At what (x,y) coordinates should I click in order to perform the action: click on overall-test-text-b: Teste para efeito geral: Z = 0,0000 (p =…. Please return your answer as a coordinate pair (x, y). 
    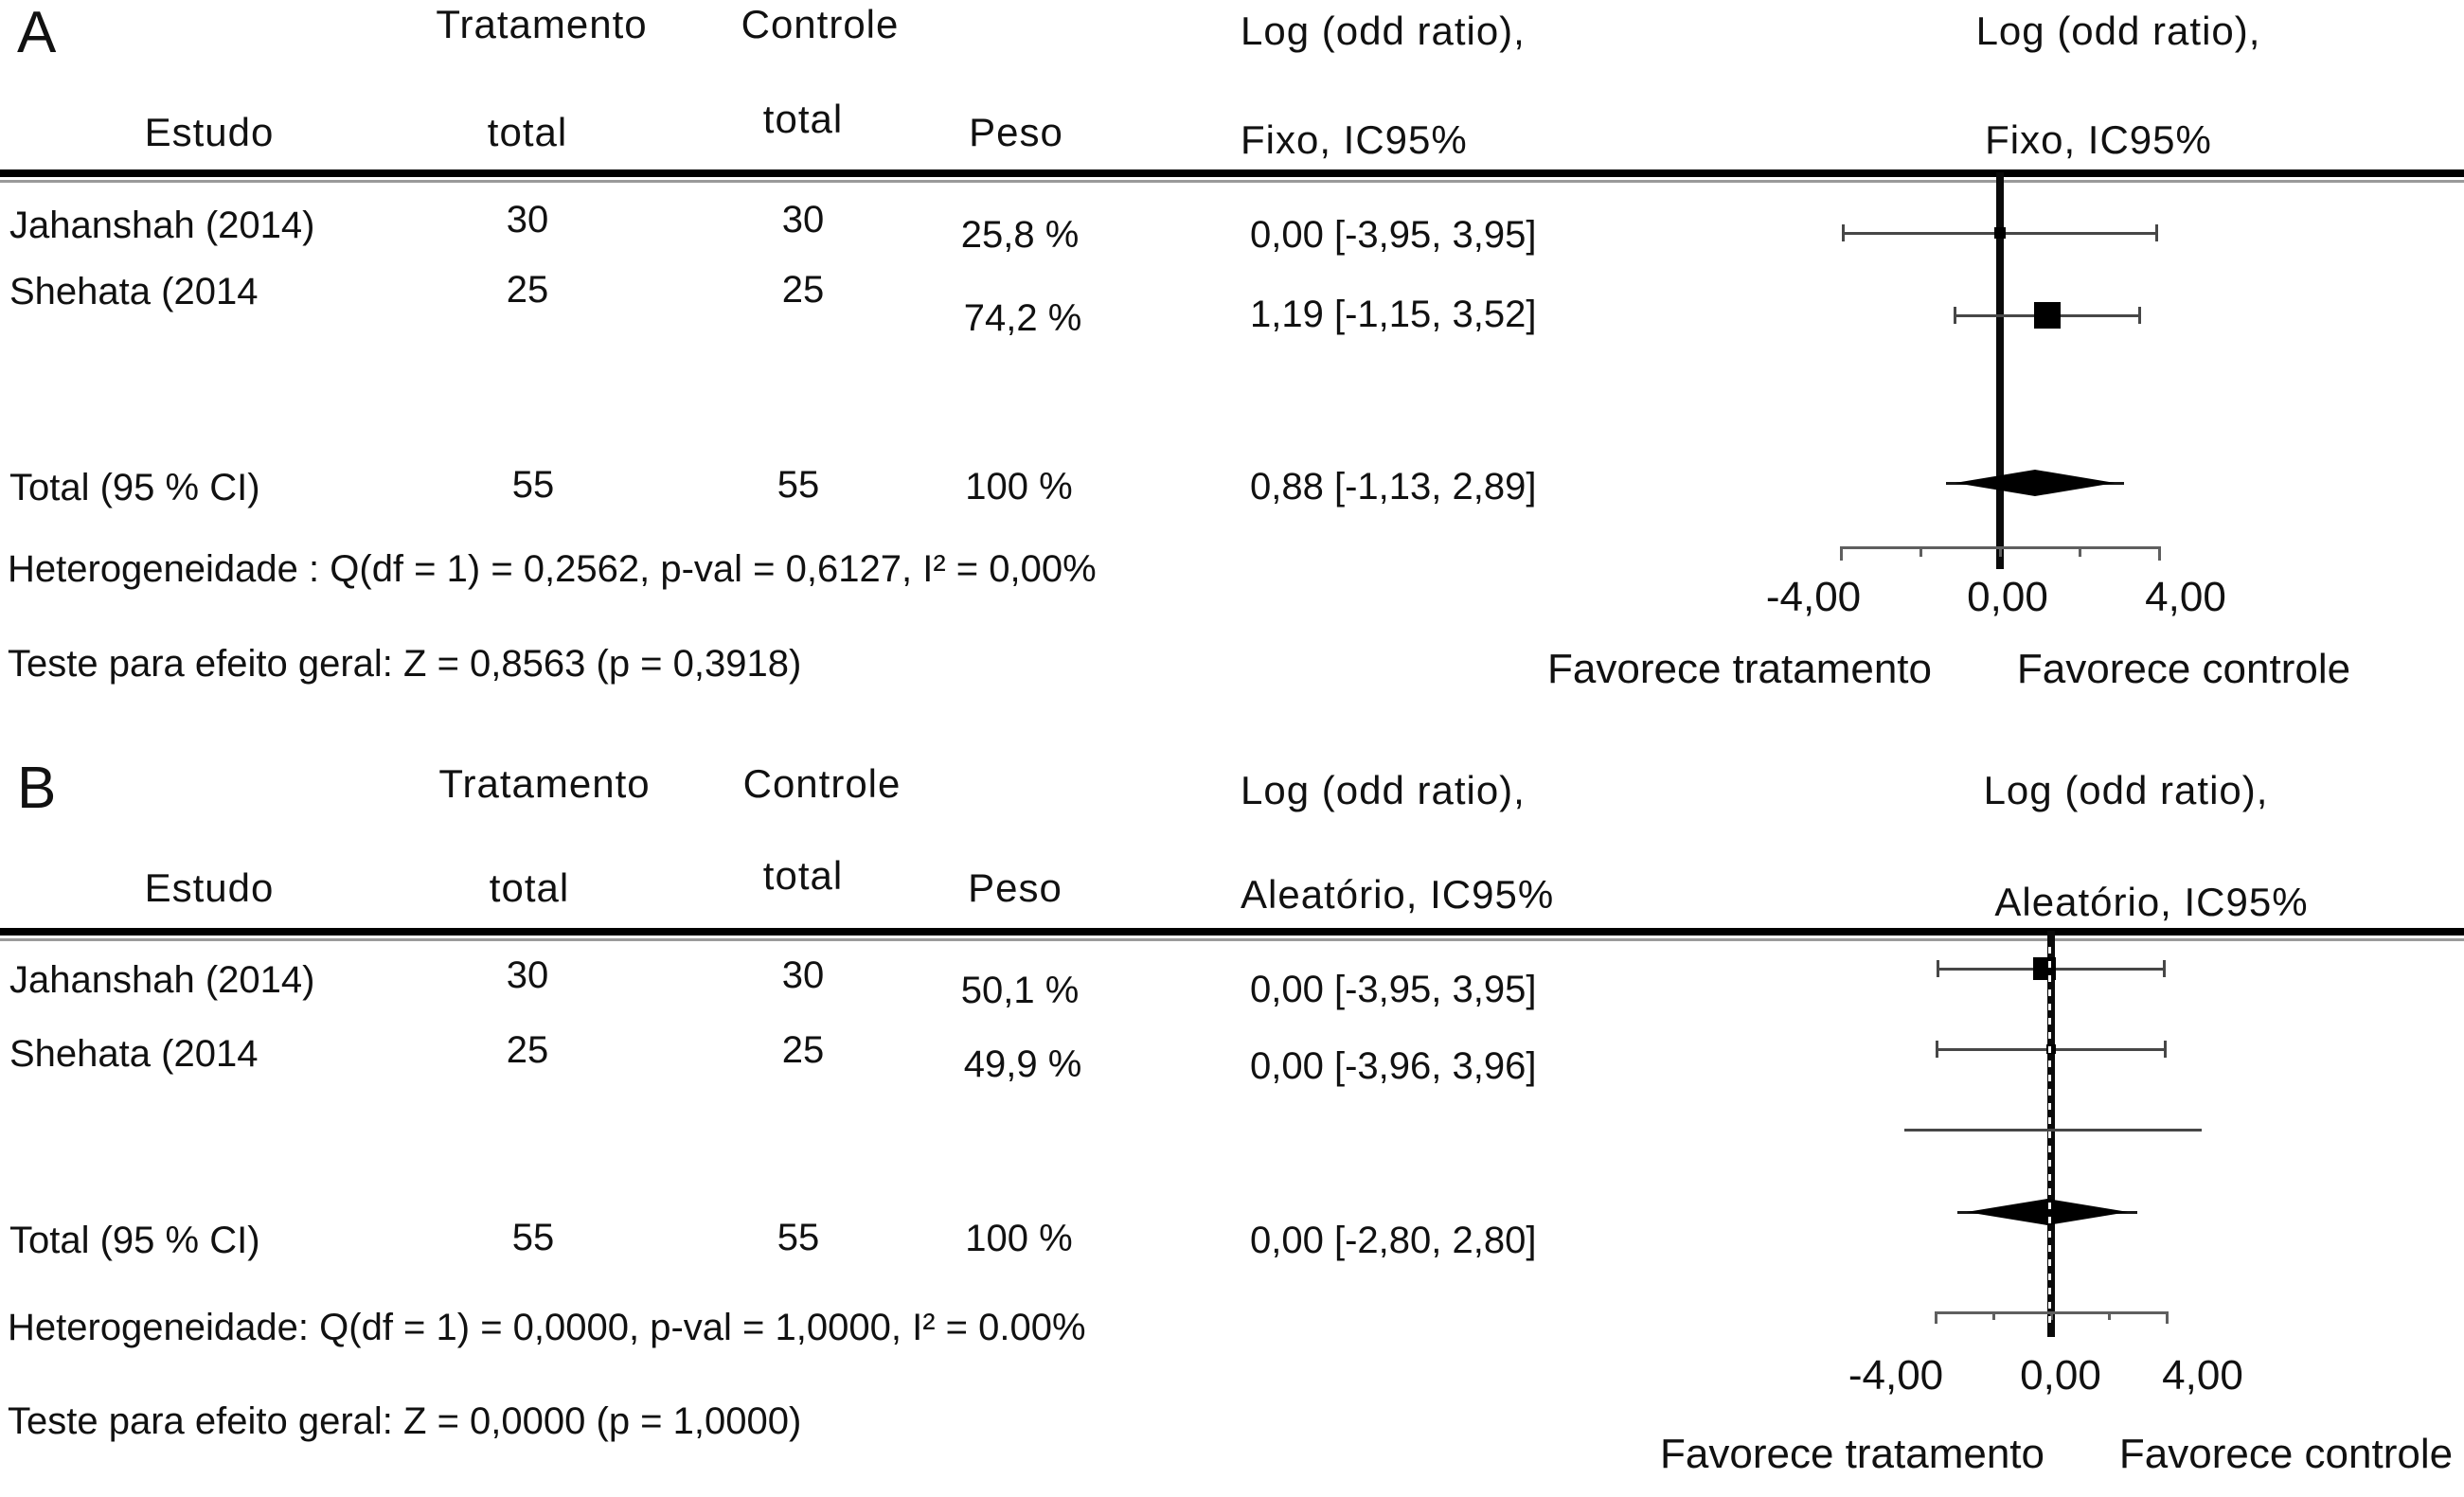
    Looking at the image, I should click on (405, 1421).